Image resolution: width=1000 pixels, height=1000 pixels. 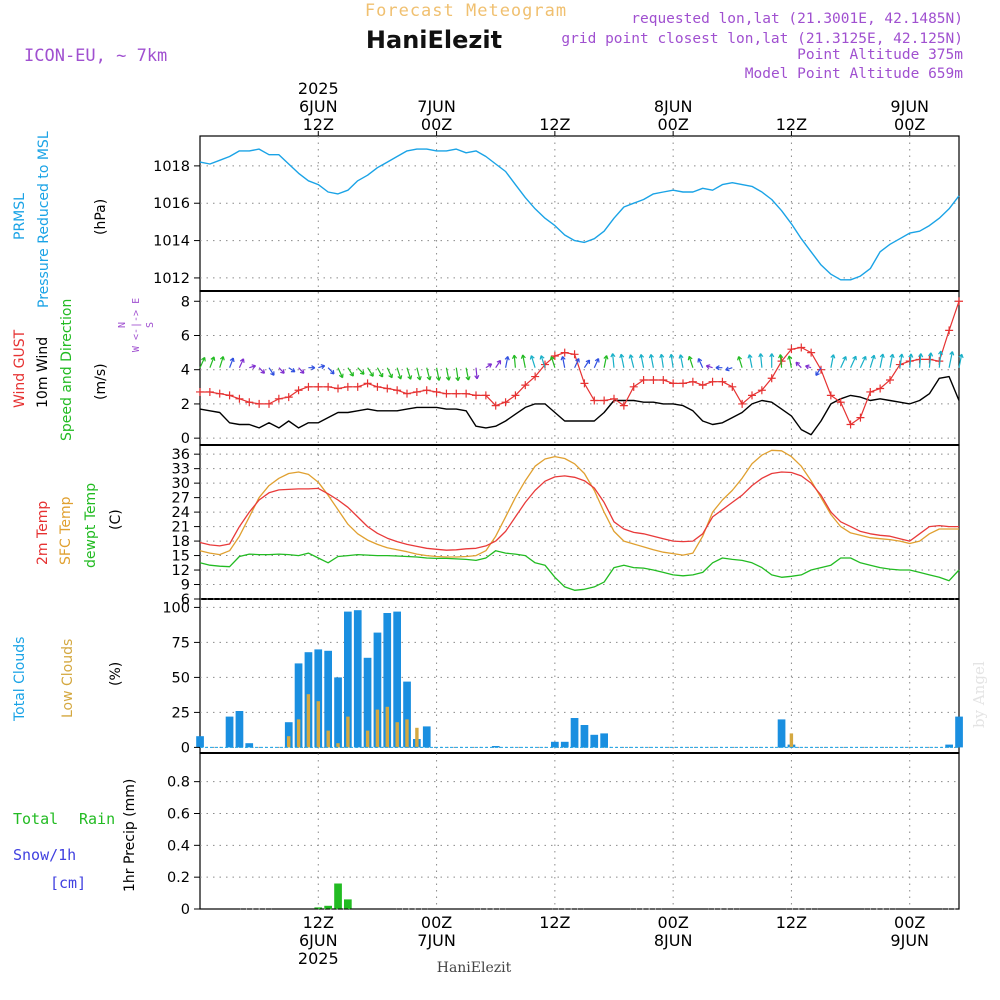 I want to click on time-label-bottom: 00Z, so click(x=436, y=922).